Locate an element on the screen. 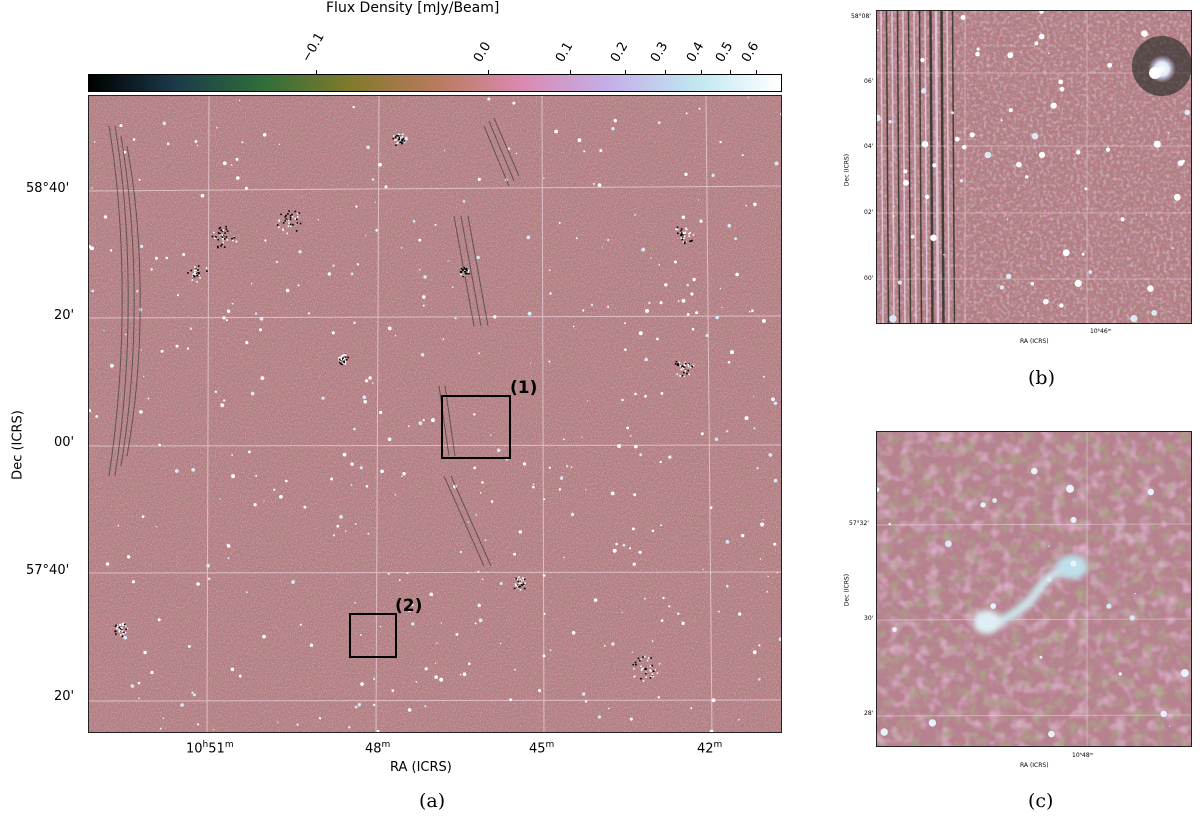 This screenshot has height=818, width=1200. panel-c-radio-galaxy is located at coordinates (1030, 594).